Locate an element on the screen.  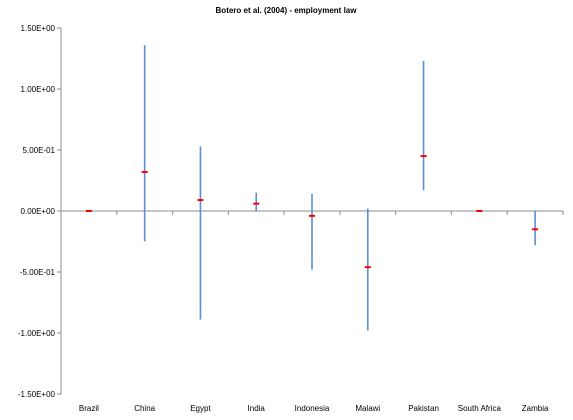
y-tick-label: -1.00E+00 is located at coordinates (37, 333).